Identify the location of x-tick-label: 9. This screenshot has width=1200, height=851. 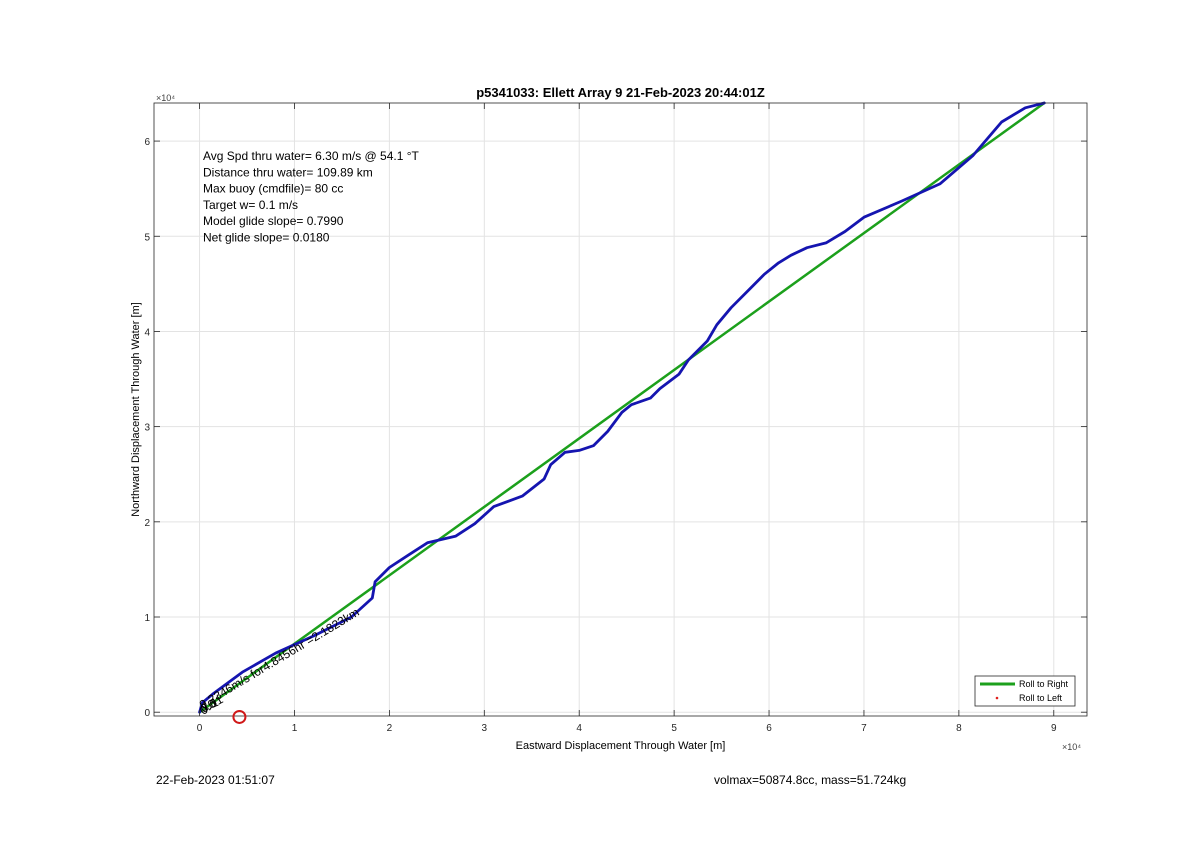
(1054, 728).